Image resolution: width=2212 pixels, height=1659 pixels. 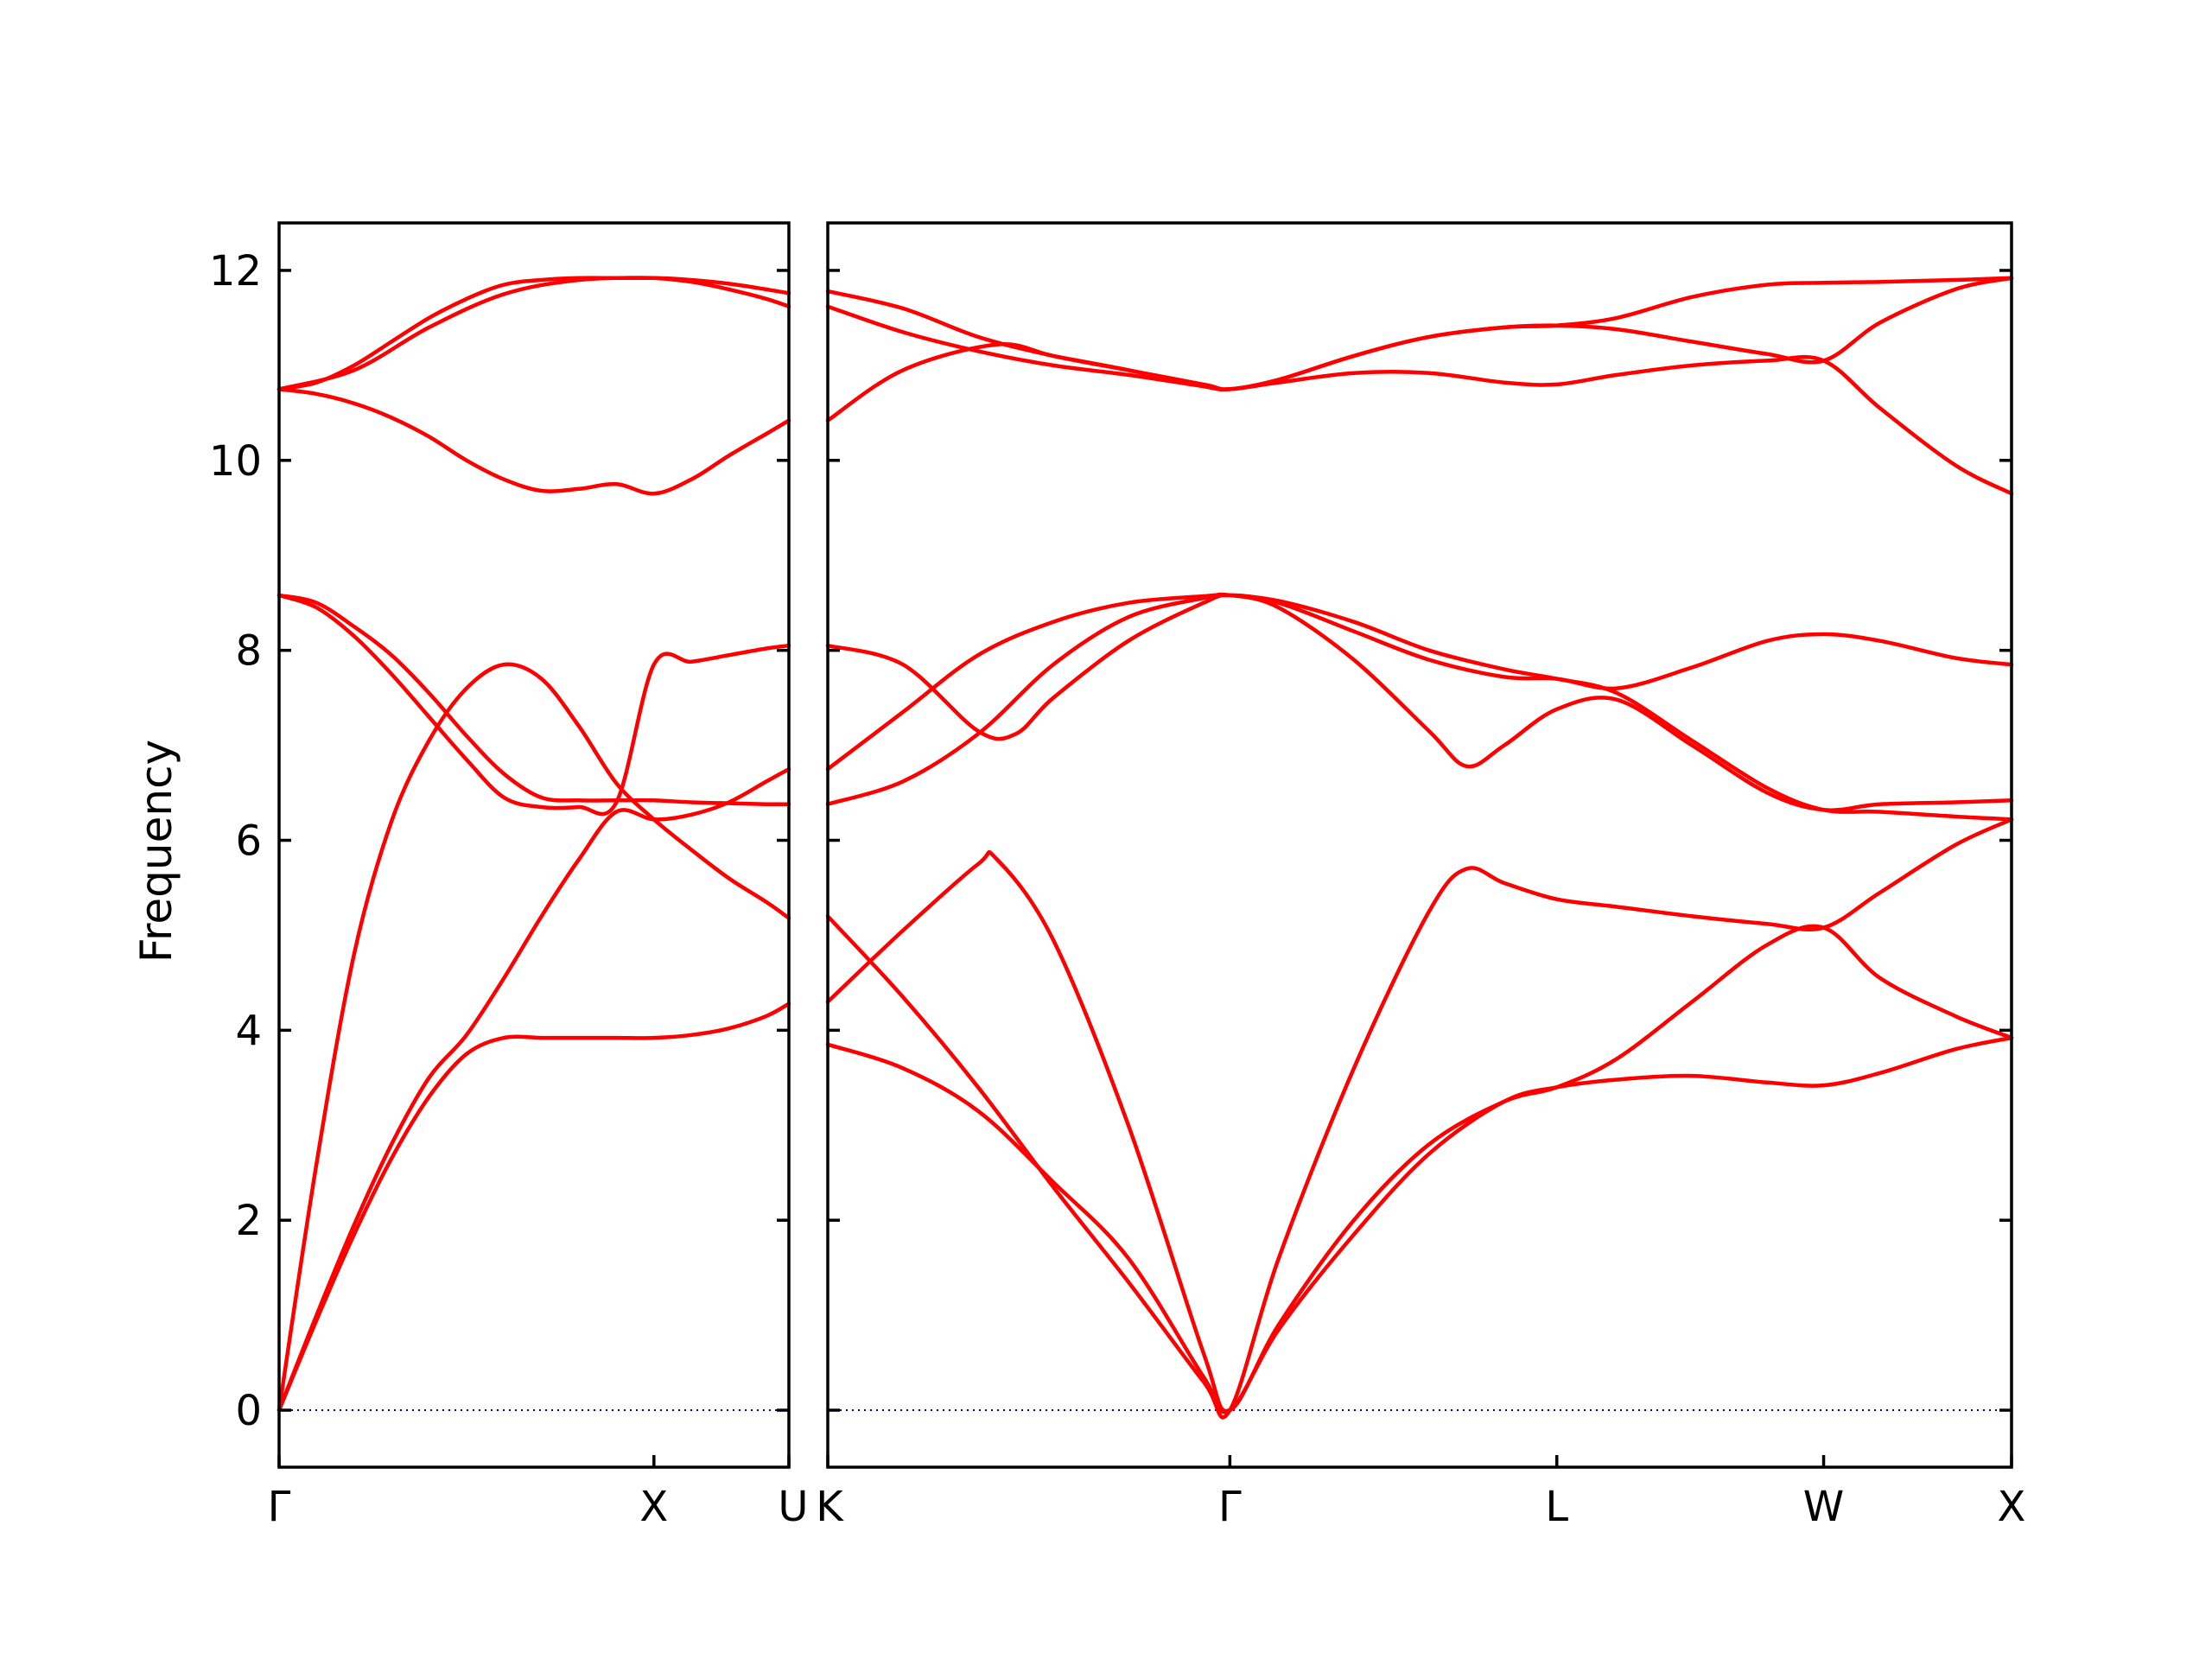 I want to click on x-tick-label: K, so click(x=830, y=1507).